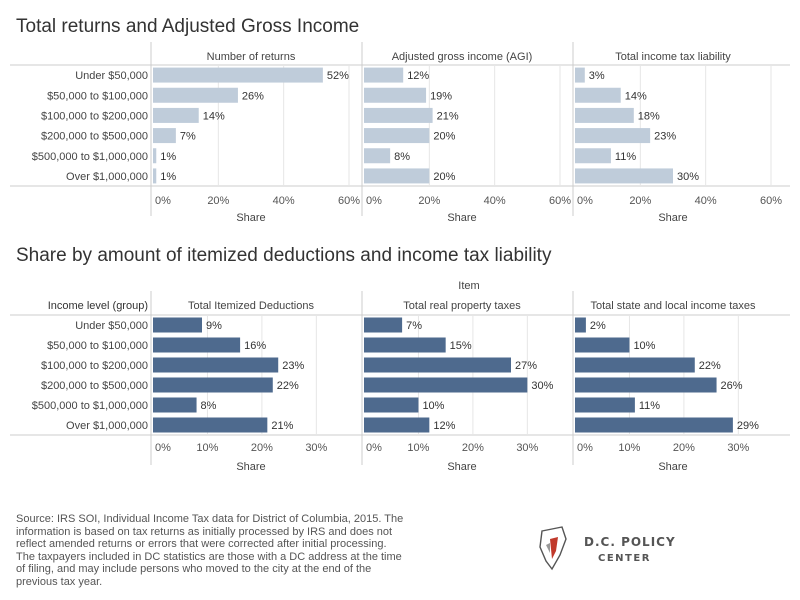 The height and width of the screenshot is (600, 800). Describe the element at coordinates (462, 57) in the screenshot. I see `panel-title: Adjusted gross income (AGI)` at that location.